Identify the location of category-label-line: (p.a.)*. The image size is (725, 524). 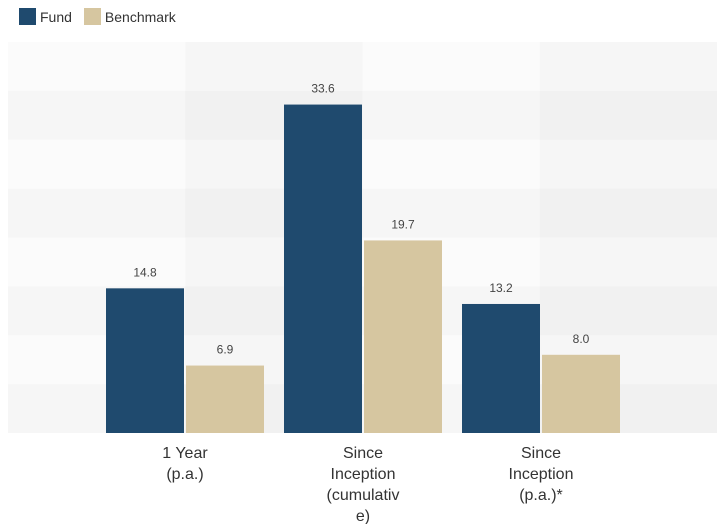
(541, 495).